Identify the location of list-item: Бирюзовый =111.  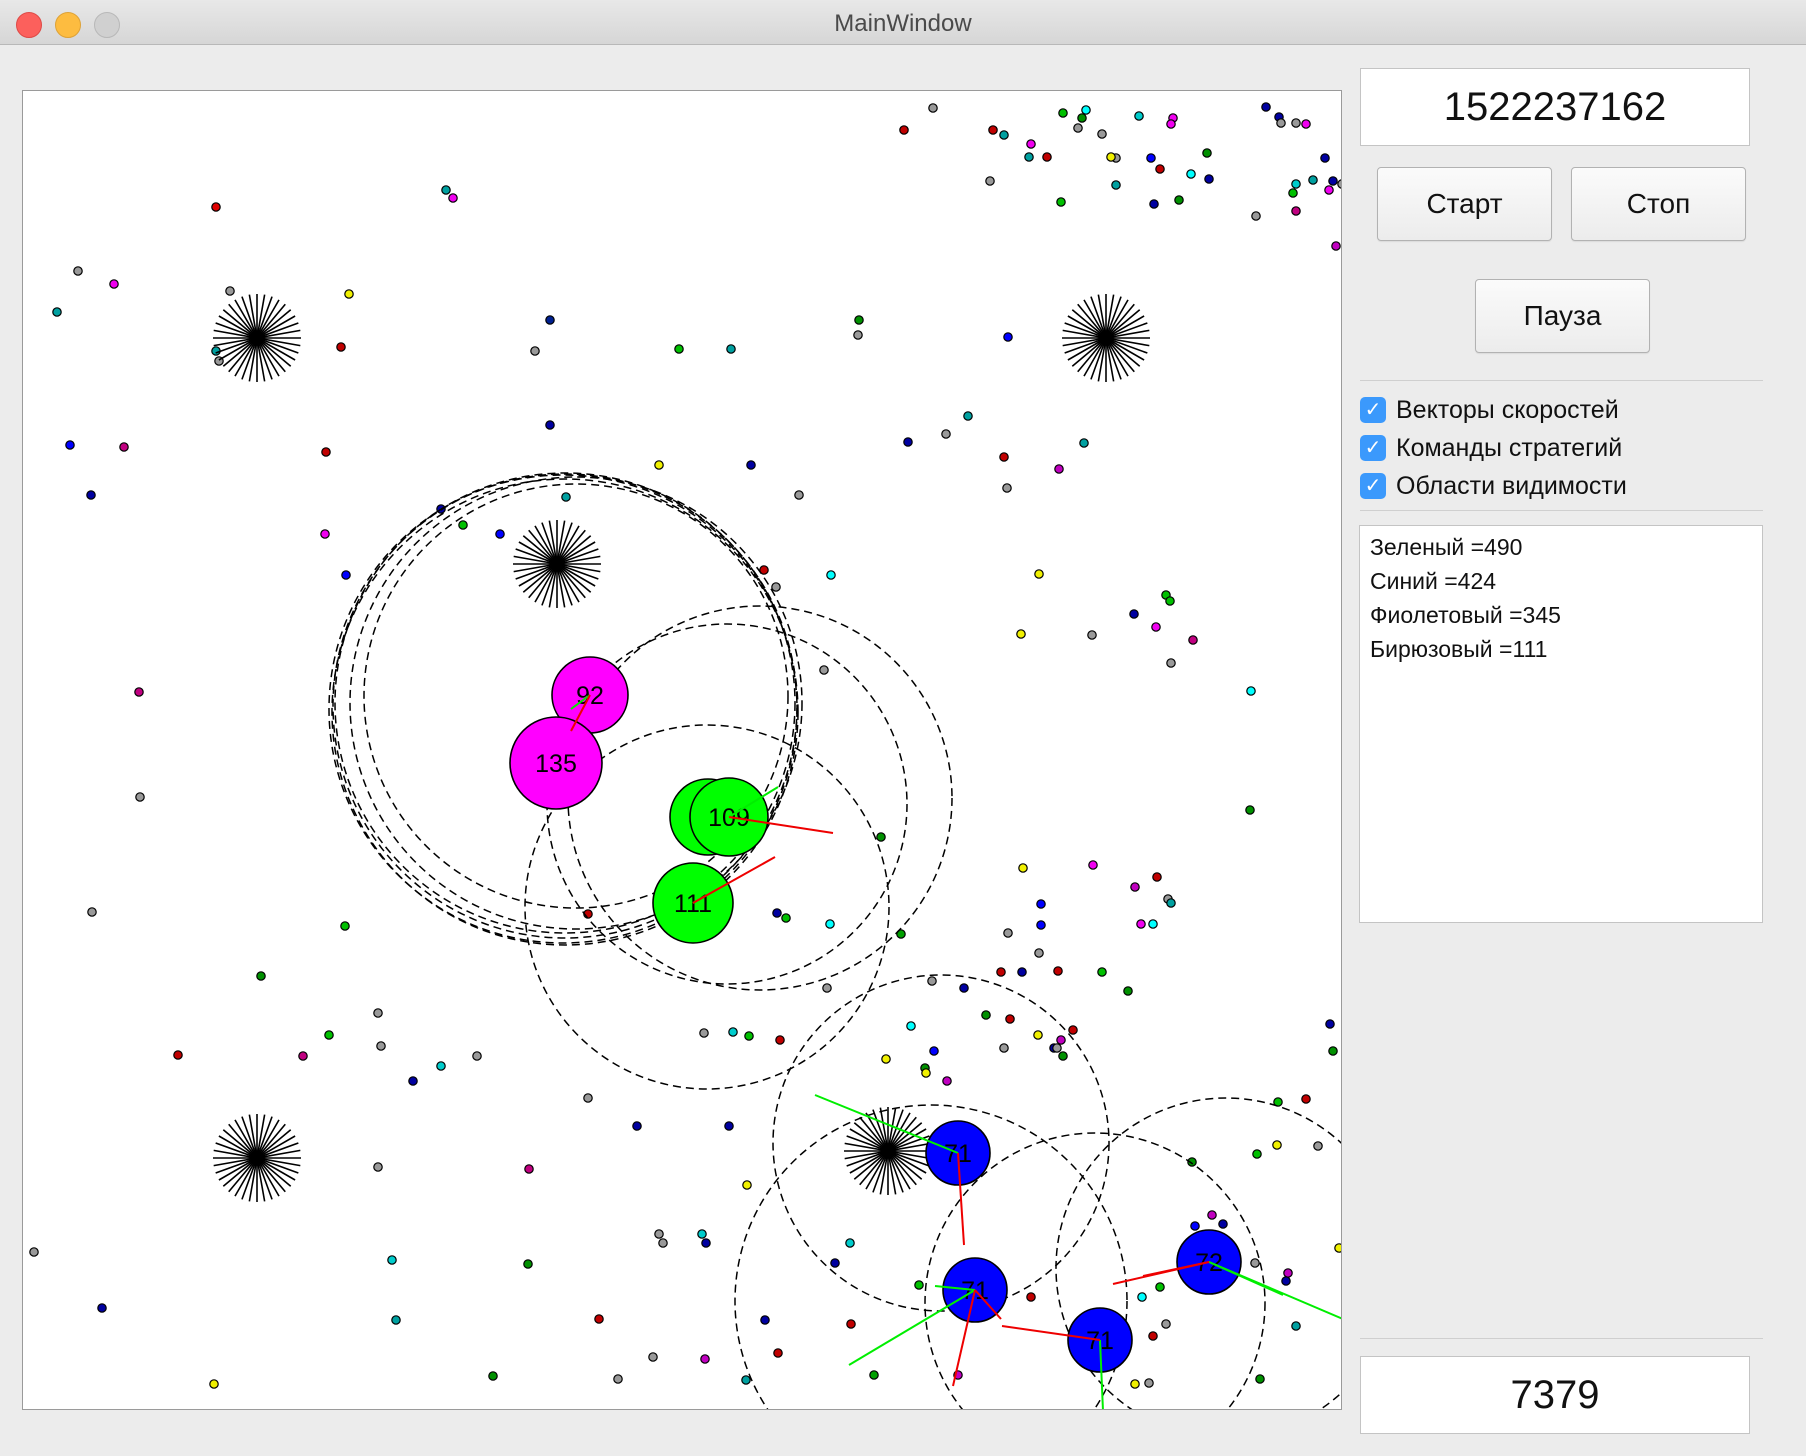
(1459, 649).